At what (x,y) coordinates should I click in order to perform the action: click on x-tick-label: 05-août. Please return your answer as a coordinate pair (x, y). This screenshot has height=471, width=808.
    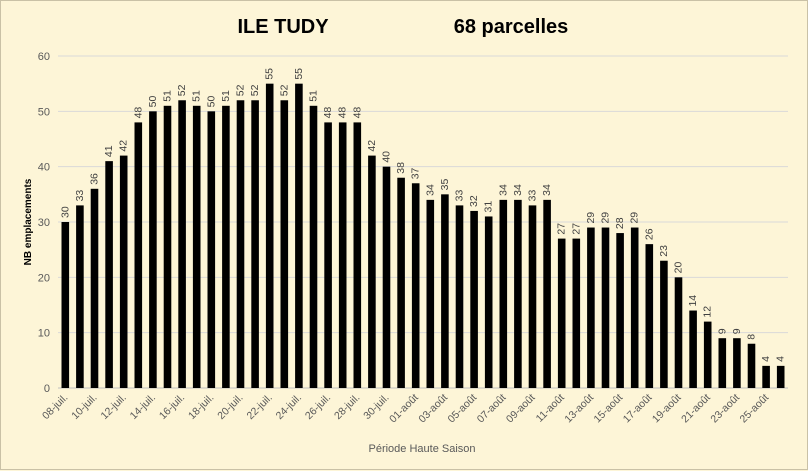
    Looking at the image, I should click on (463, 409).